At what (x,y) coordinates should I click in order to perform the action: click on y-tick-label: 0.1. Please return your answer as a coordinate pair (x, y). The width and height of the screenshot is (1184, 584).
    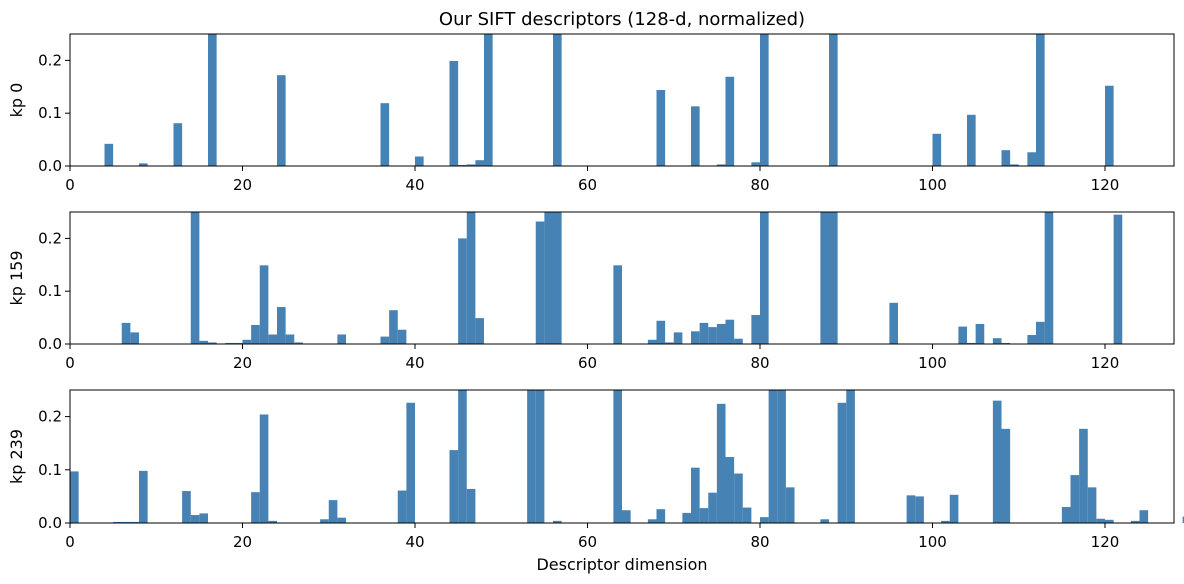
    Looking at the image, I should click on (50, 470).